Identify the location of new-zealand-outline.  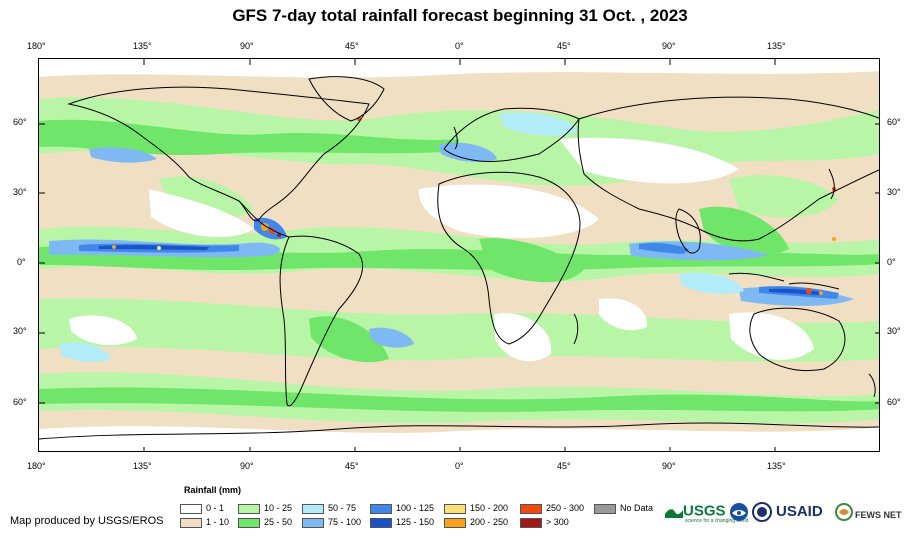
(872, 385).